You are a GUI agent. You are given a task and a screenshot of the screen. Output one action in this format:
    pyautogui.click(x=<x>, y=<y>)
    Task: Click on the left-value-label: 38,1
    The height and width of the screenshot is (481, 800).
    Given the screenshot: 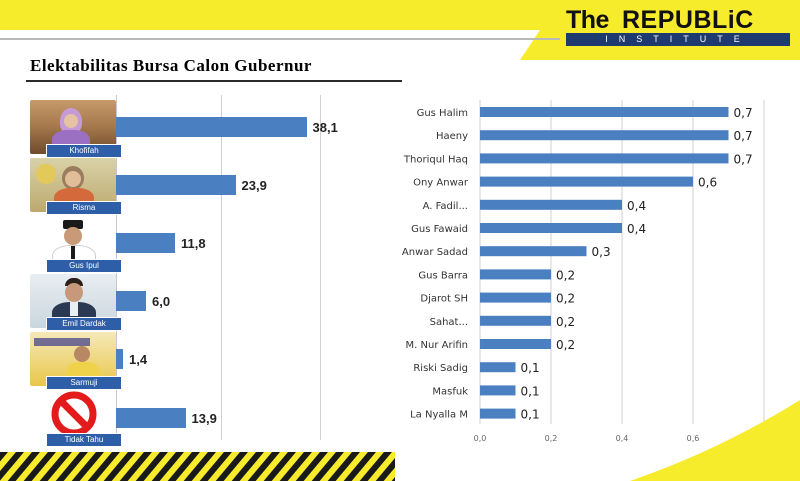 What is the action you would take?
    pyautogui.click(x=325, y=127)
    